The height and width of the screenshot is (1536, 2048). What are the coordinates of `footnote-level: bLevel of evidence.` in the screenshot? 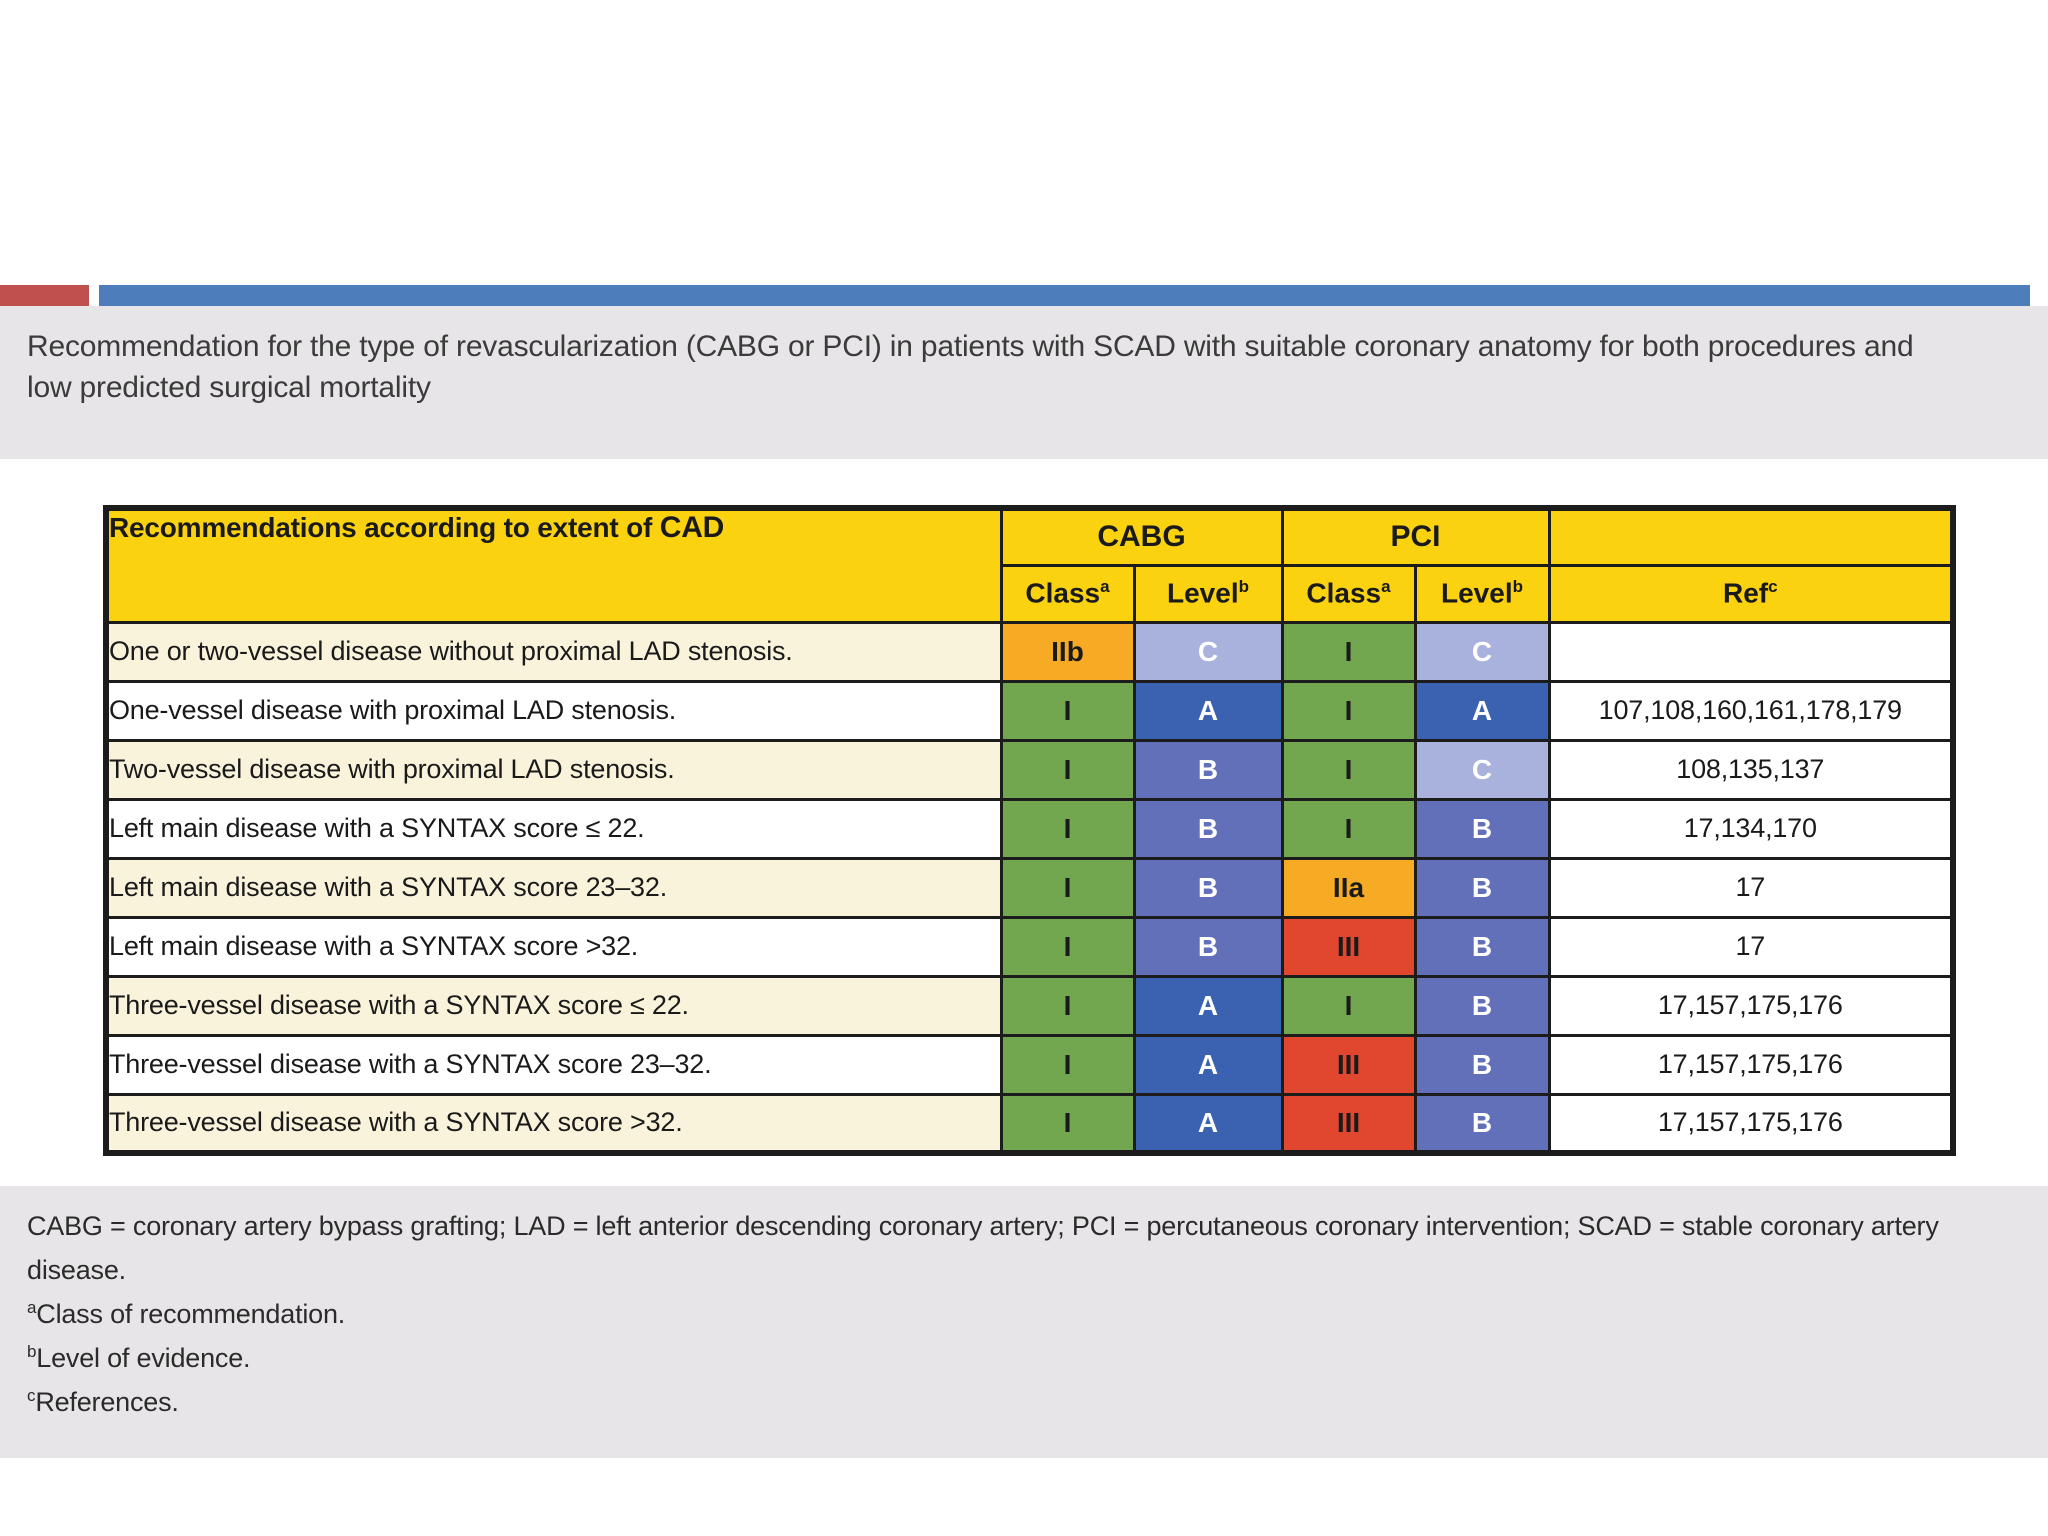 It's located at (139, 1357).